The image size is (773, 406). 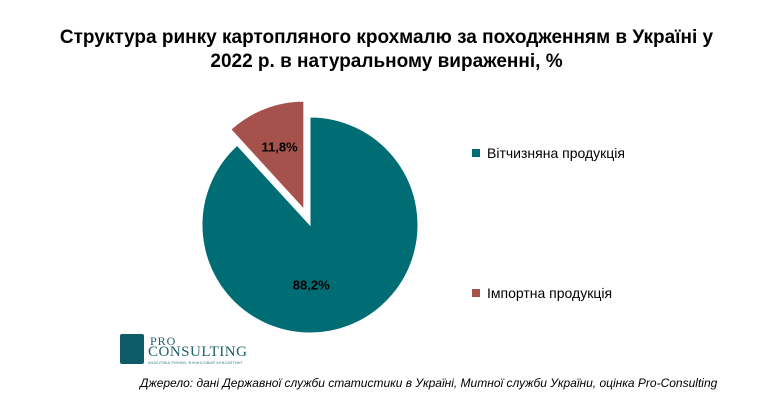 I want to click on legend-swatch-import, so click(x=476, y=293).